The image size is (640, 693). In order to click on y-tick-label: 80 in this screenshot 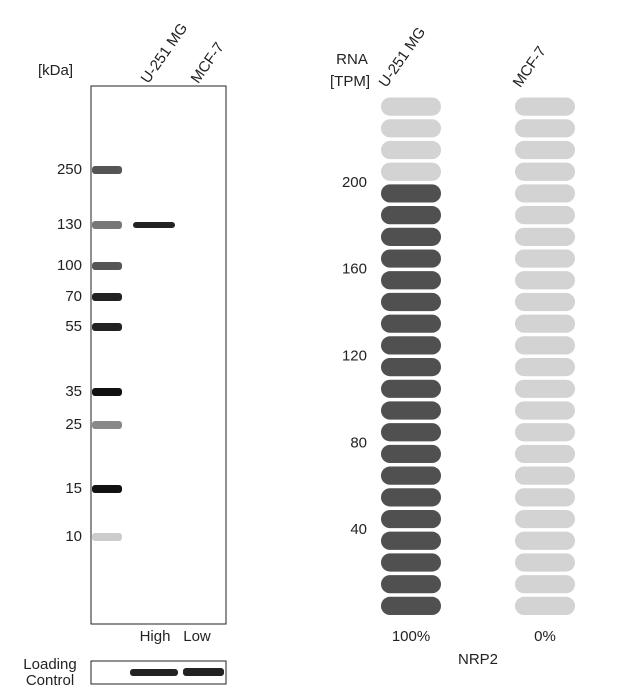, I will do `click(358, 442)`.